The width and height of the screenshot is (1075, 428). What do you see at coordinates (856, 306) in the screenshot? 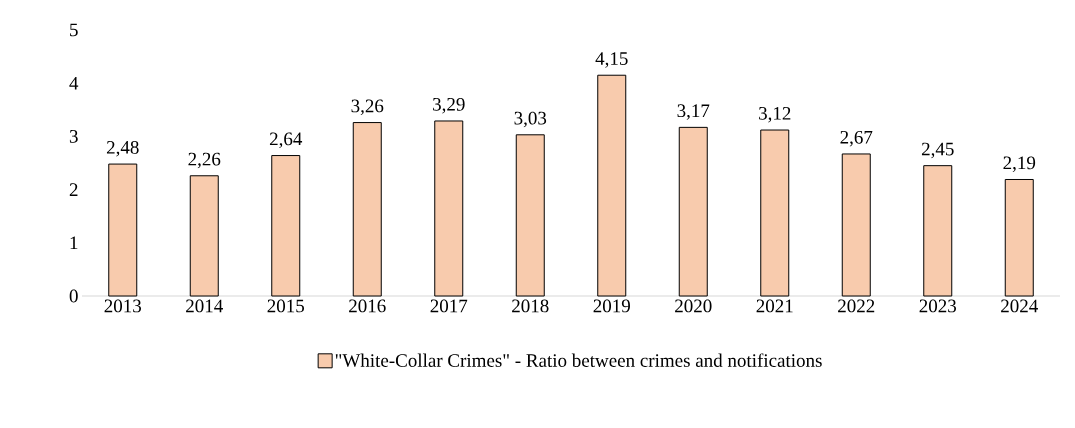
I see `x-tick-label: 2022` at bounding box center [856, 306].